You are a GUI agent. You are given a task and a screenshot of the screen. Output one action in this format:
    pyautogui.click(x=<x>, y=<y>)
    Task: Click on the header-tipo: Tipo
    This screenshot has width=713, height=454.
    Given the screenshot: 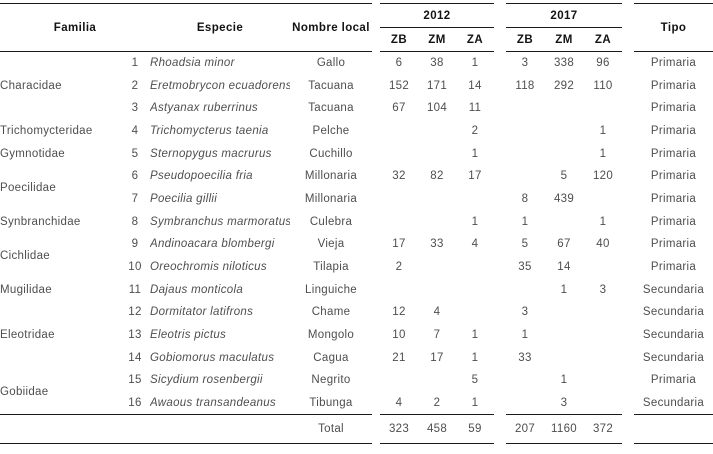 What is the action you would take?
    pyautogui.click(x=673, y=27)
    